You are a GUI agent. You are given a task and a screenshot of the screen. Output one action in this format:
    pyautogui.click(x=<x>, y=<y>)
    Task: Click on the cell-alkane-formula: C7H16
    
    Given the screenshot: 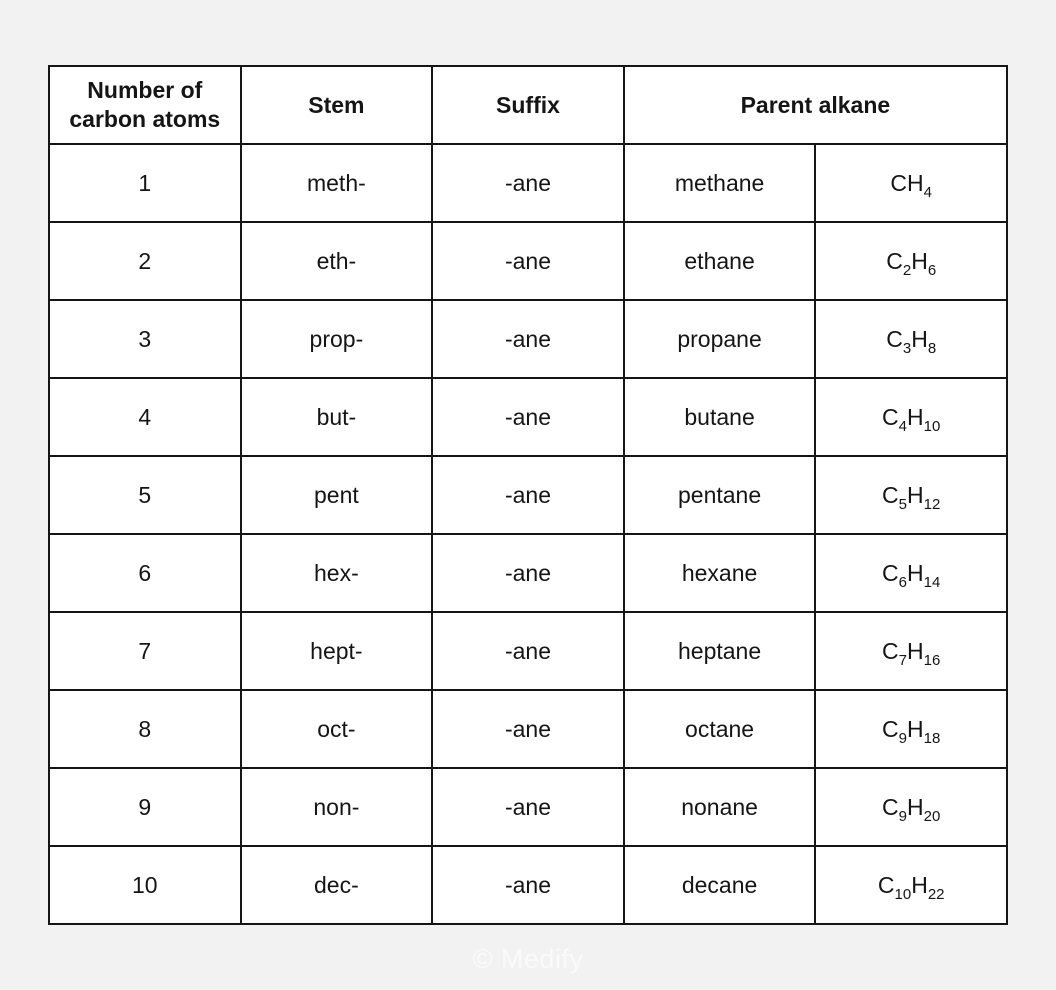 What is the action you would take?
    pyautogui.click(x=911, y=651)
    